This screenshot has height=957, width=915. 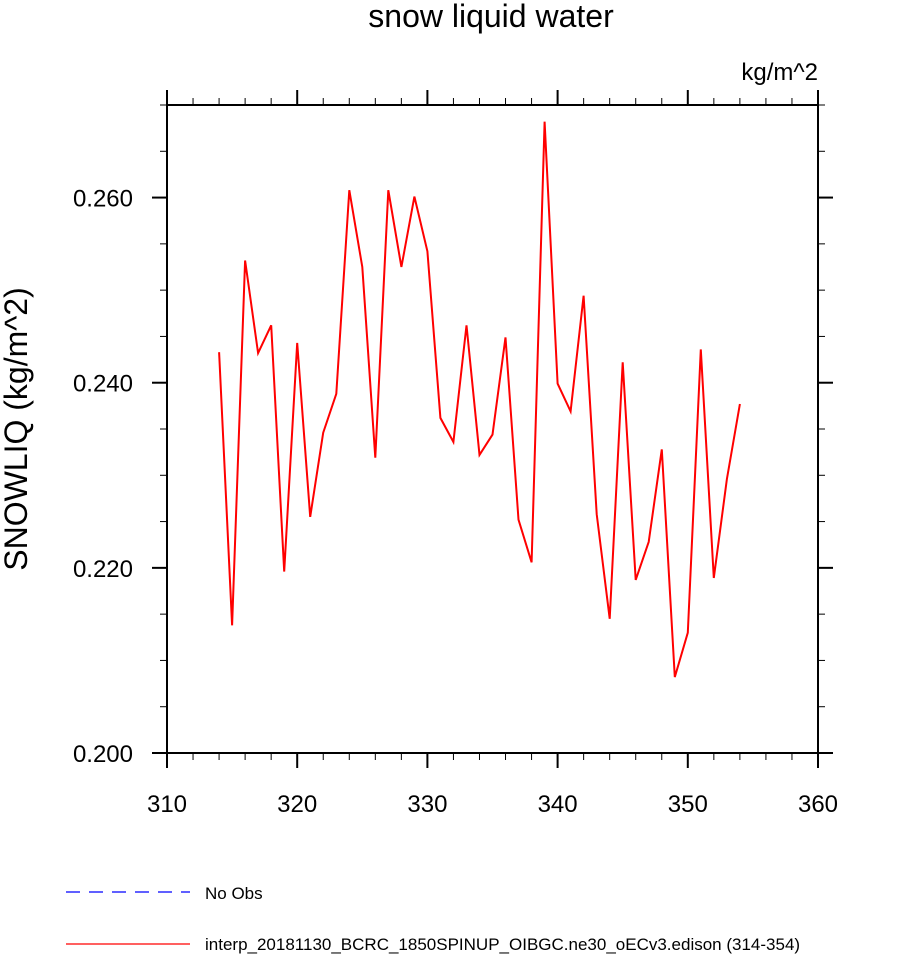 I want to click on x-tick-label: 330, so click(x=427, y=804).